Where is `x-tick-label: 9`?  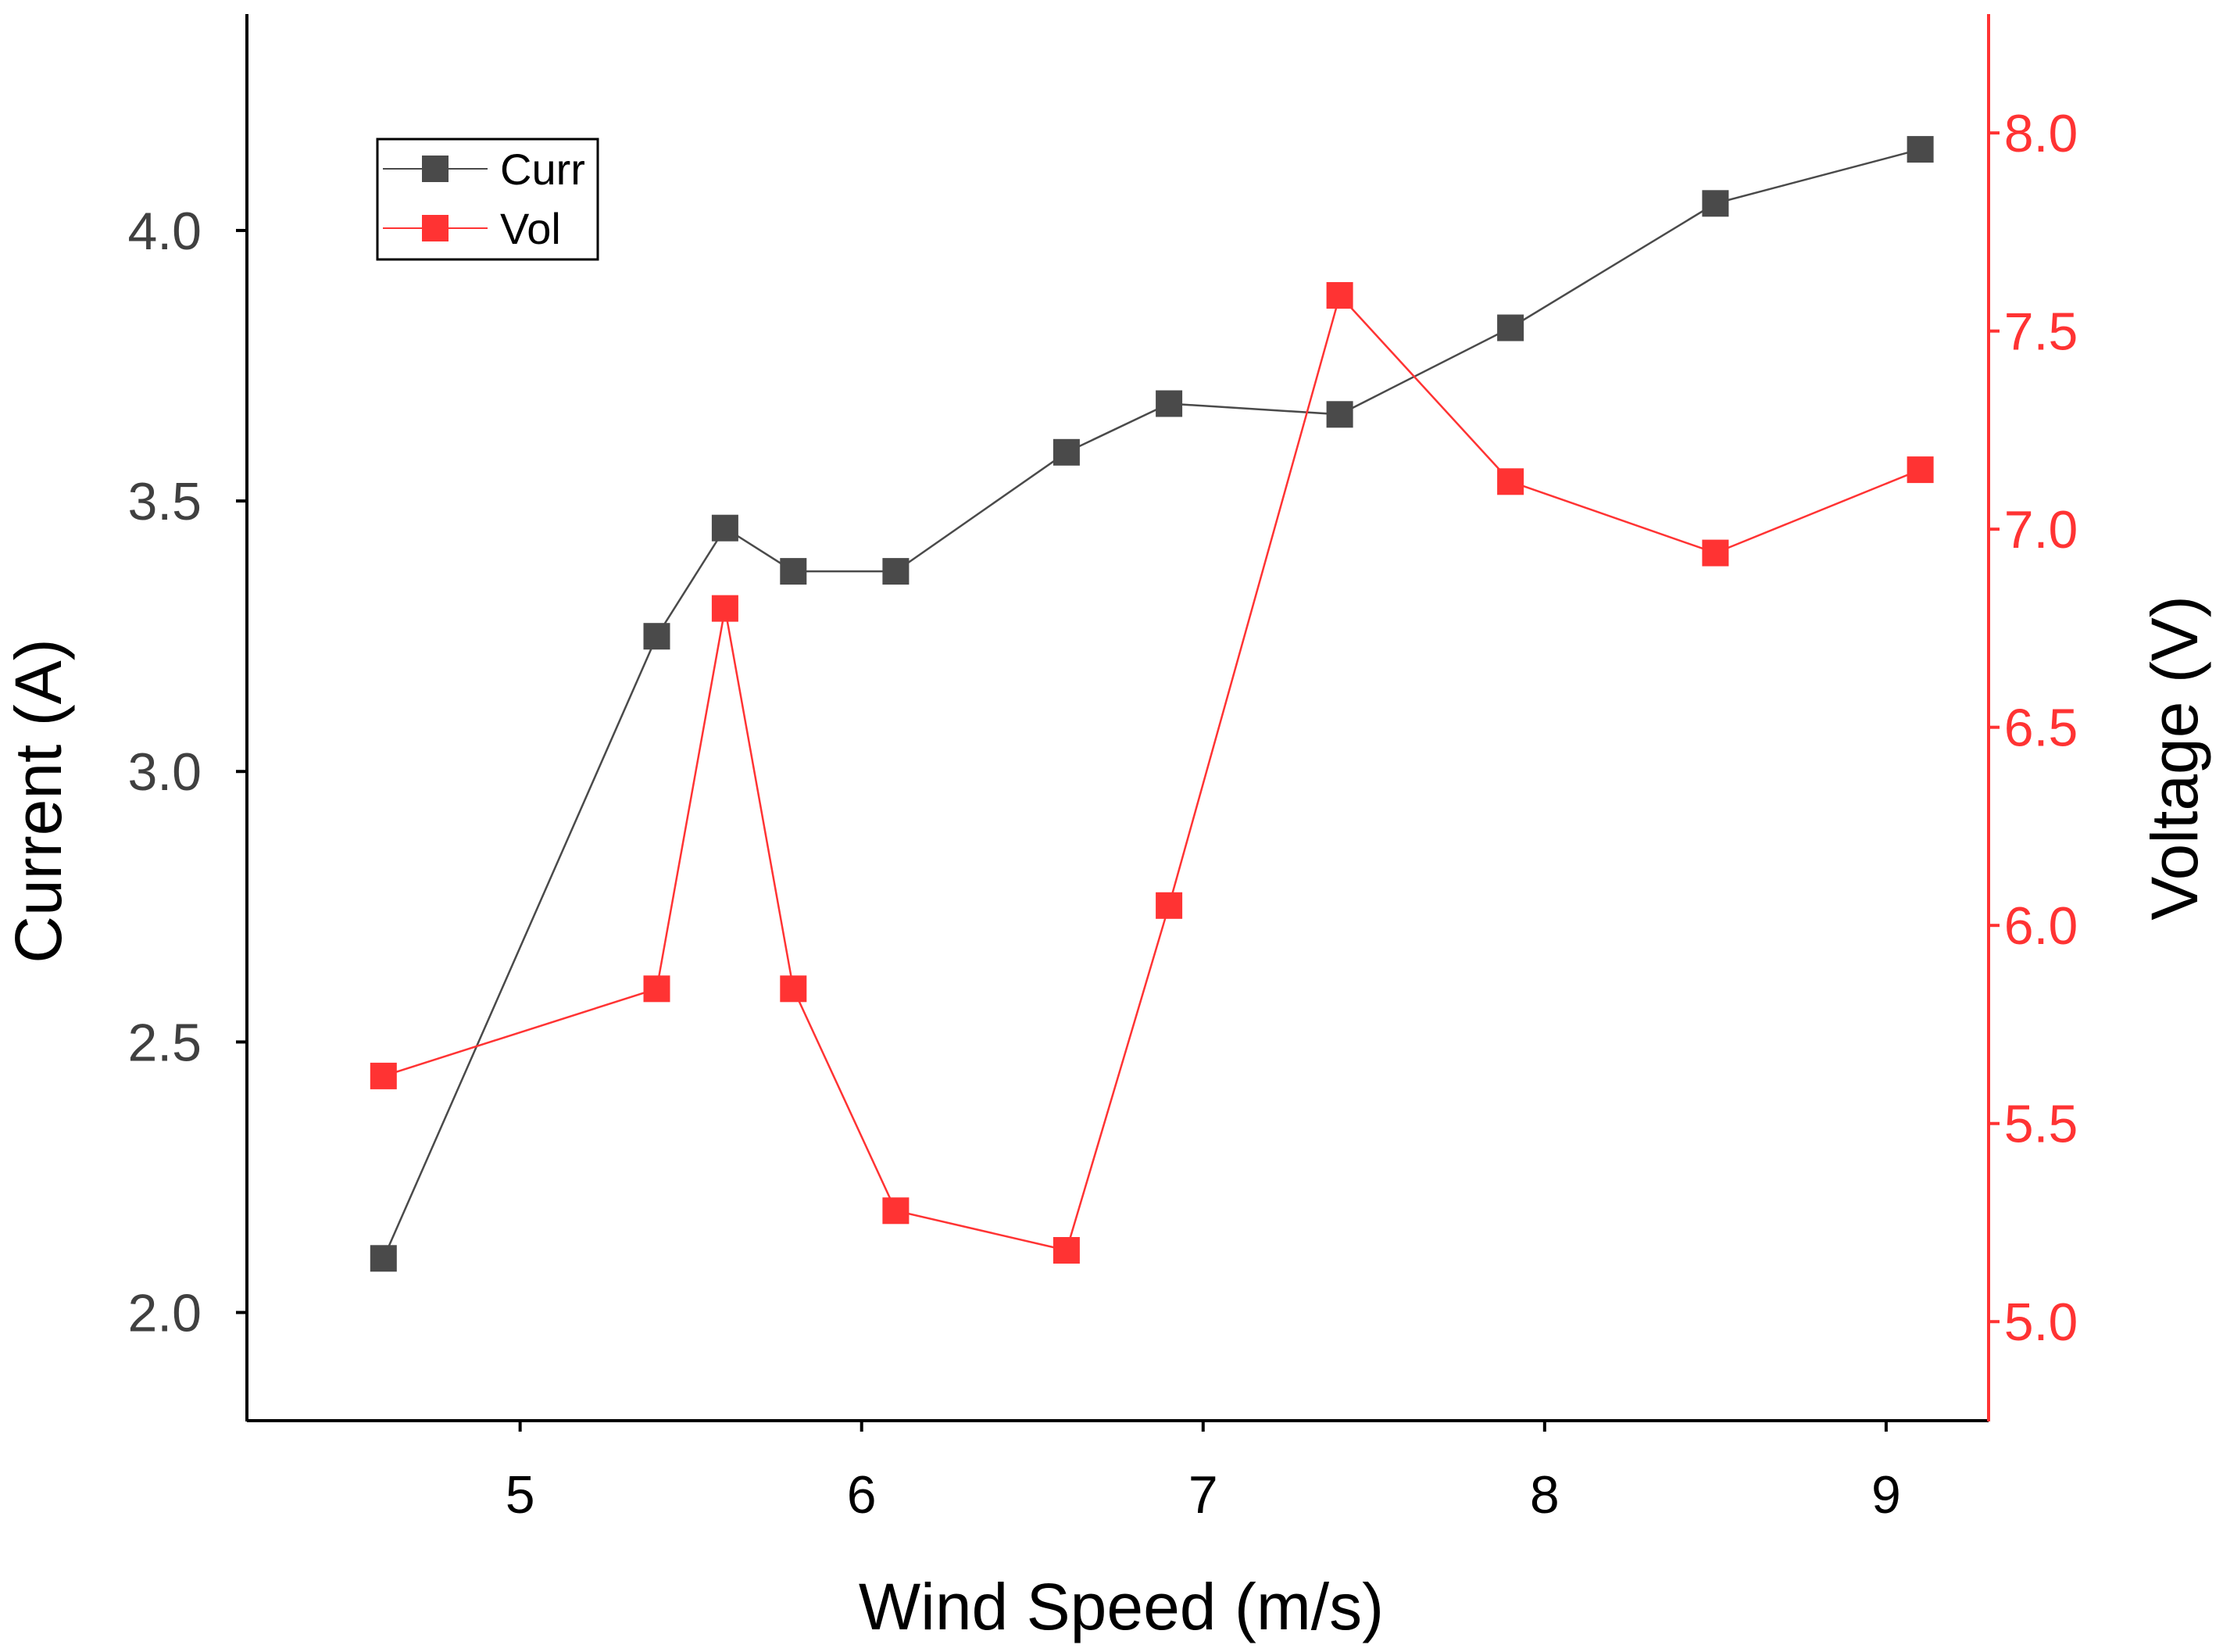
x-tick-label: 9 is located at coordinates (1886, 1495).